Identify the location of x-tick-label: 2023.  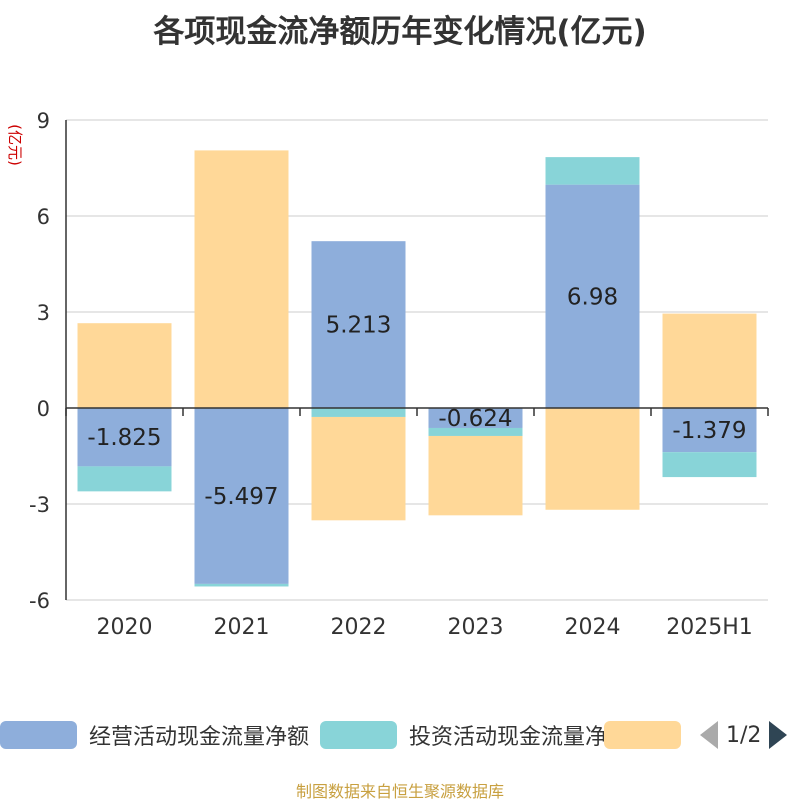
(476, 627).